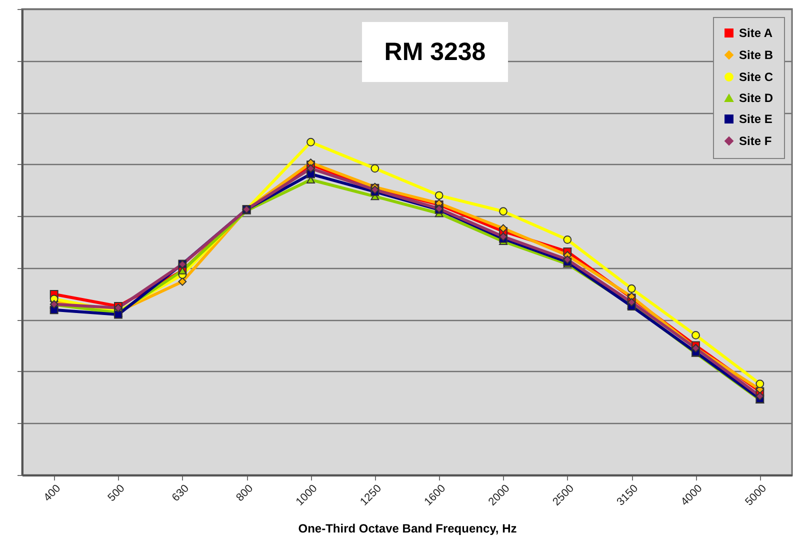 The height and width of the screenshot is (551, 793). Describe the element at coordinates (181, 493) in the screenshot. I see `x-tick-label: 630` at that location.